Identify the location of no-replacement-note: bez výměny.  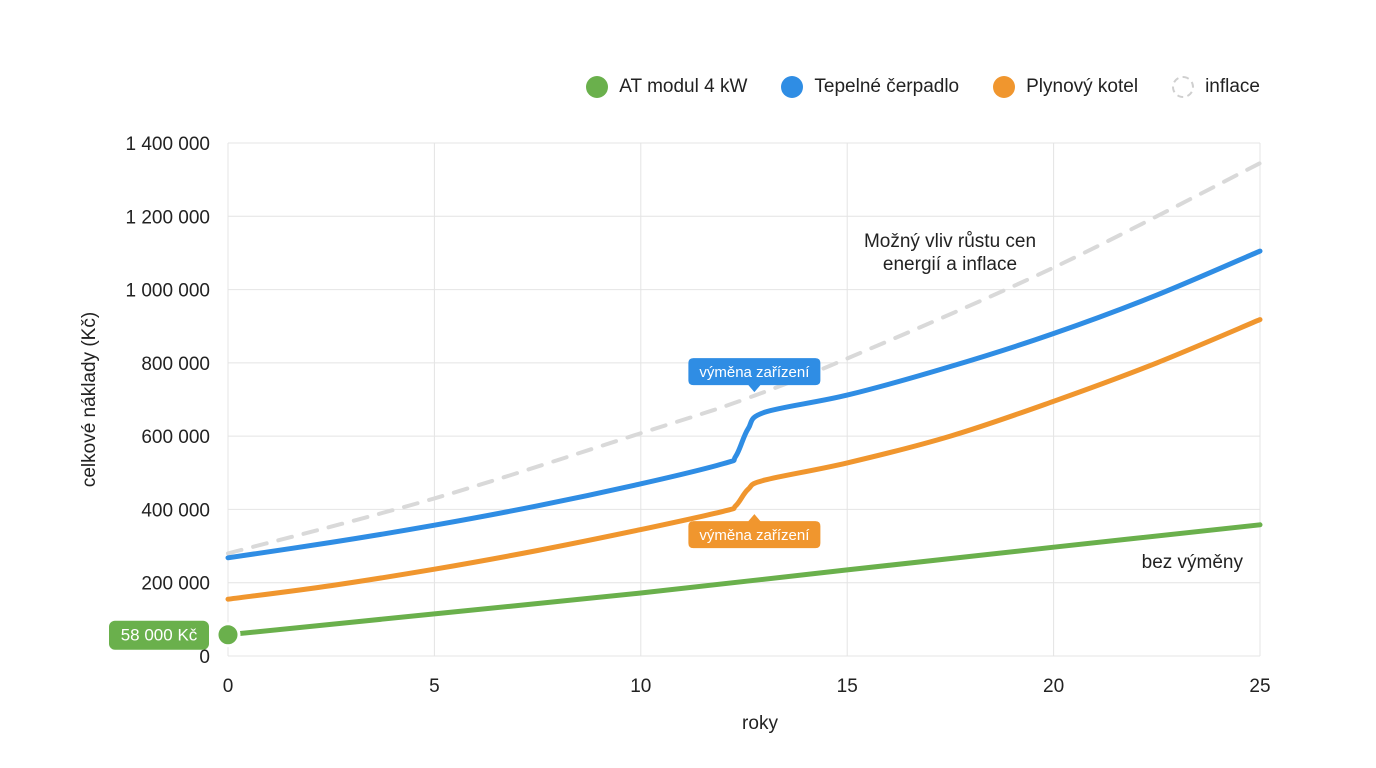
(1193, 562).